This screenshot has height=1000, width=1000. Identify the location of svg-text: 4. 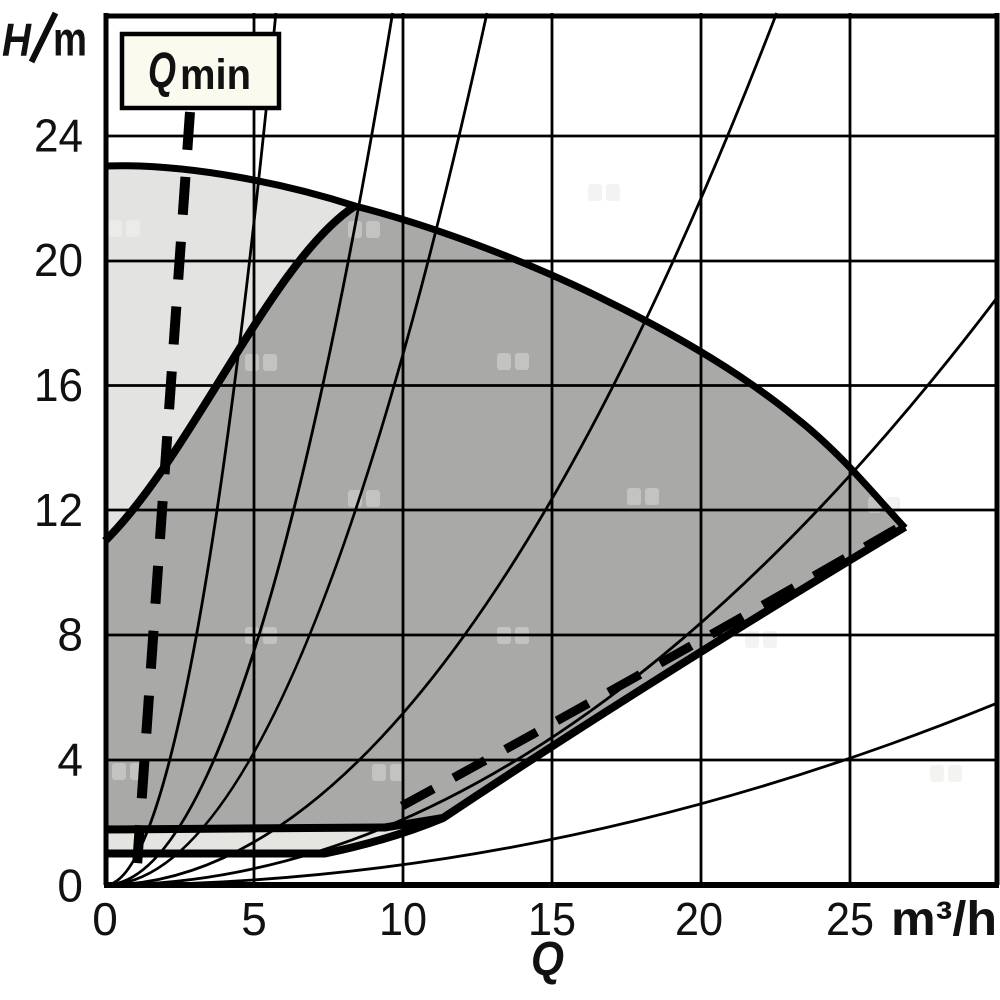
(70, 760).